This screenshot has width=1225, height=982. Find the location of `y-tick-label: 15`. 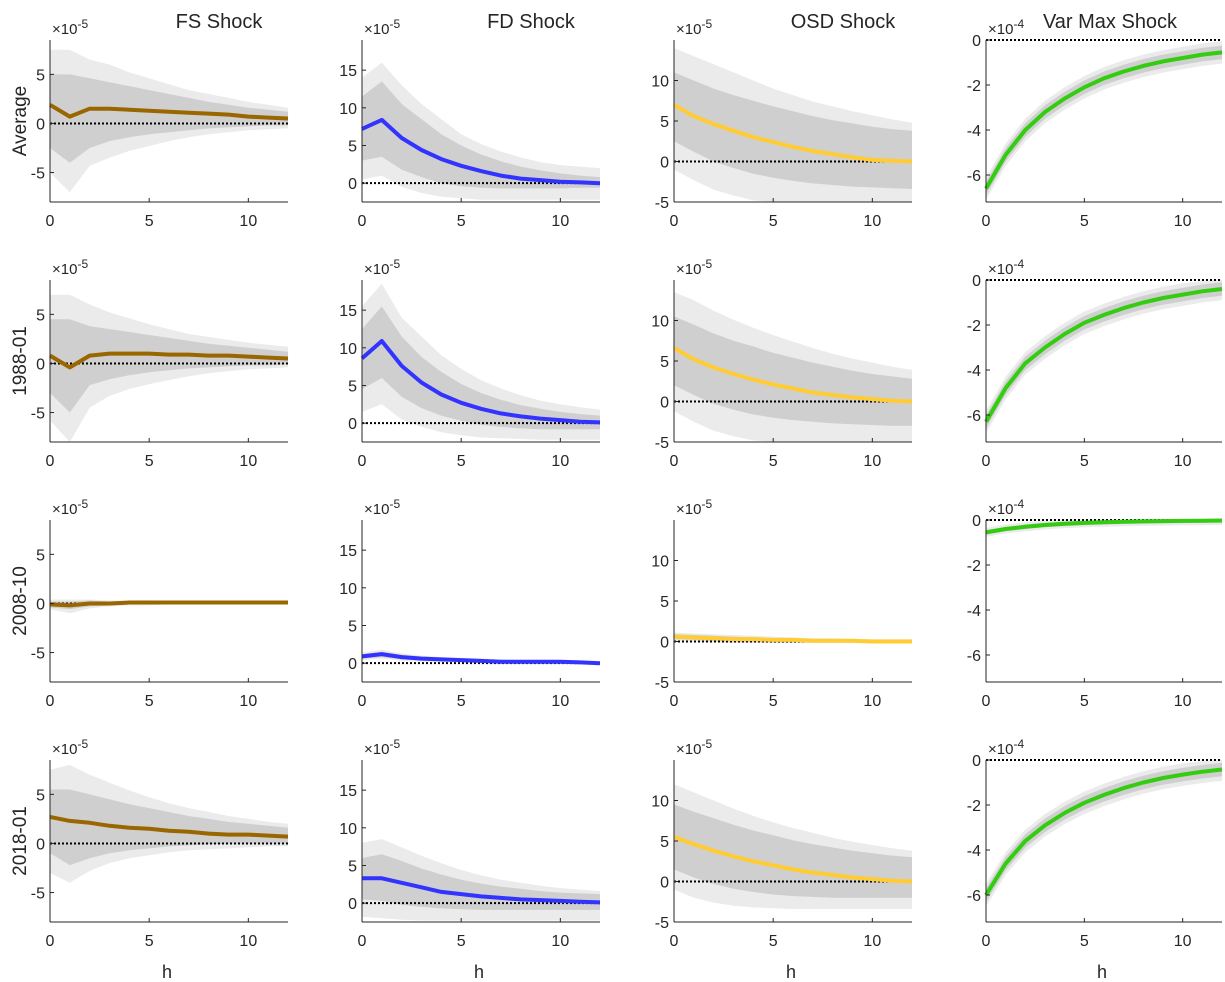

y-tick-label: 15 is located at coordinates (348, 71).